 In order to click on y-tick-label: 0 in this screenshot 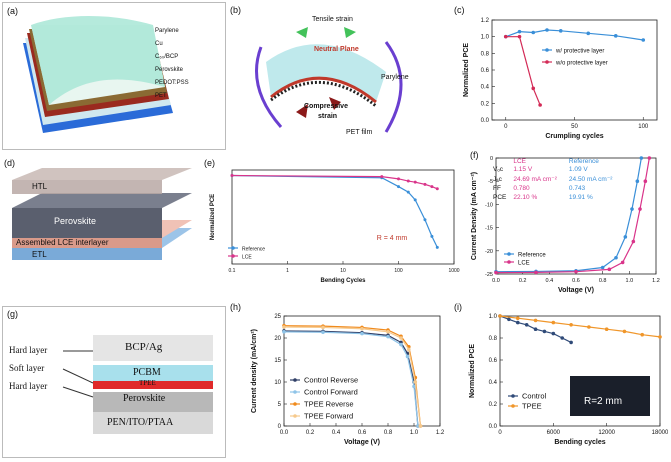, I will do `click(280, 427)`.